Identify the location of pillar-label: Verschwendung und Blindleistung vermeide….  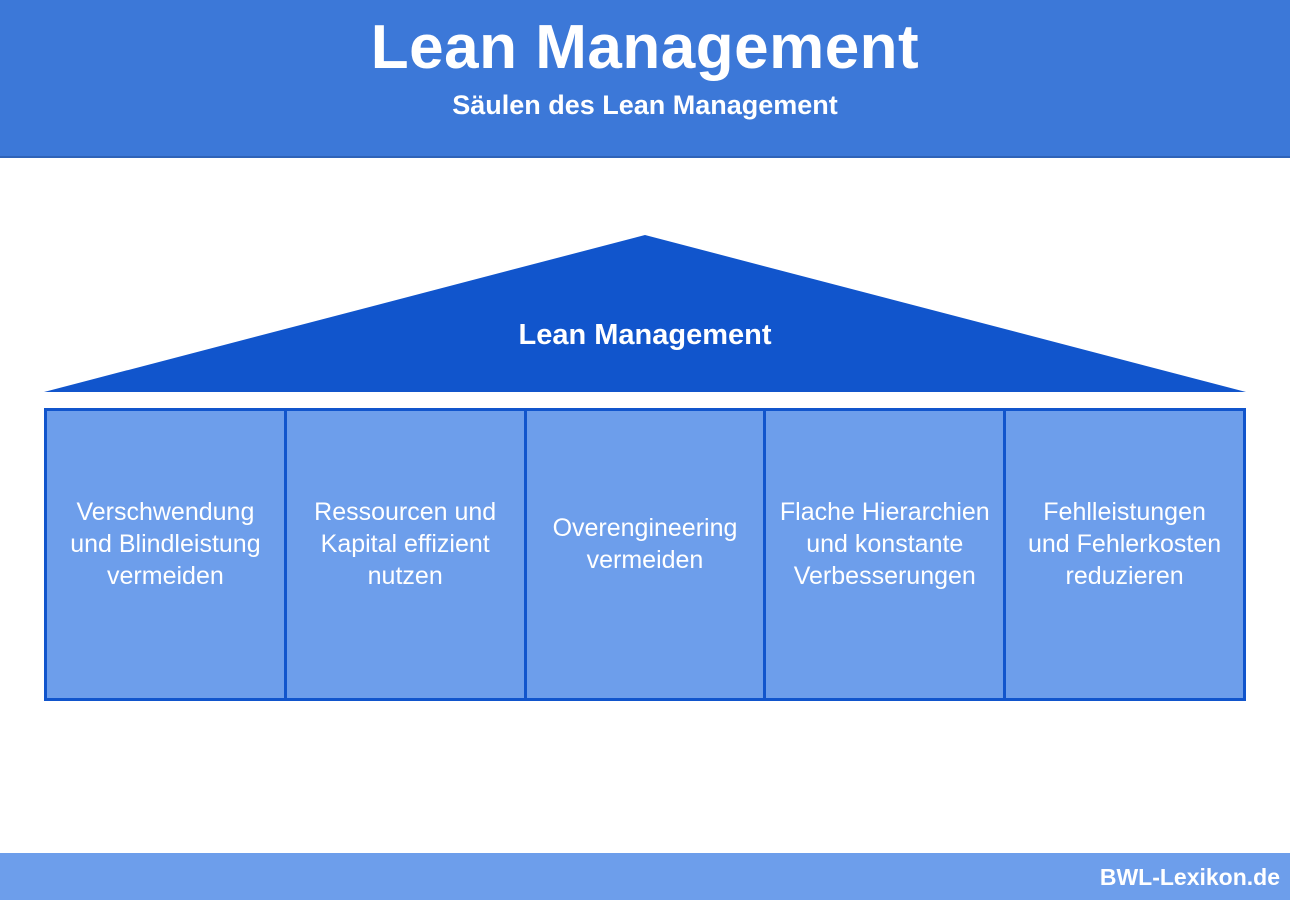
(165, 543).